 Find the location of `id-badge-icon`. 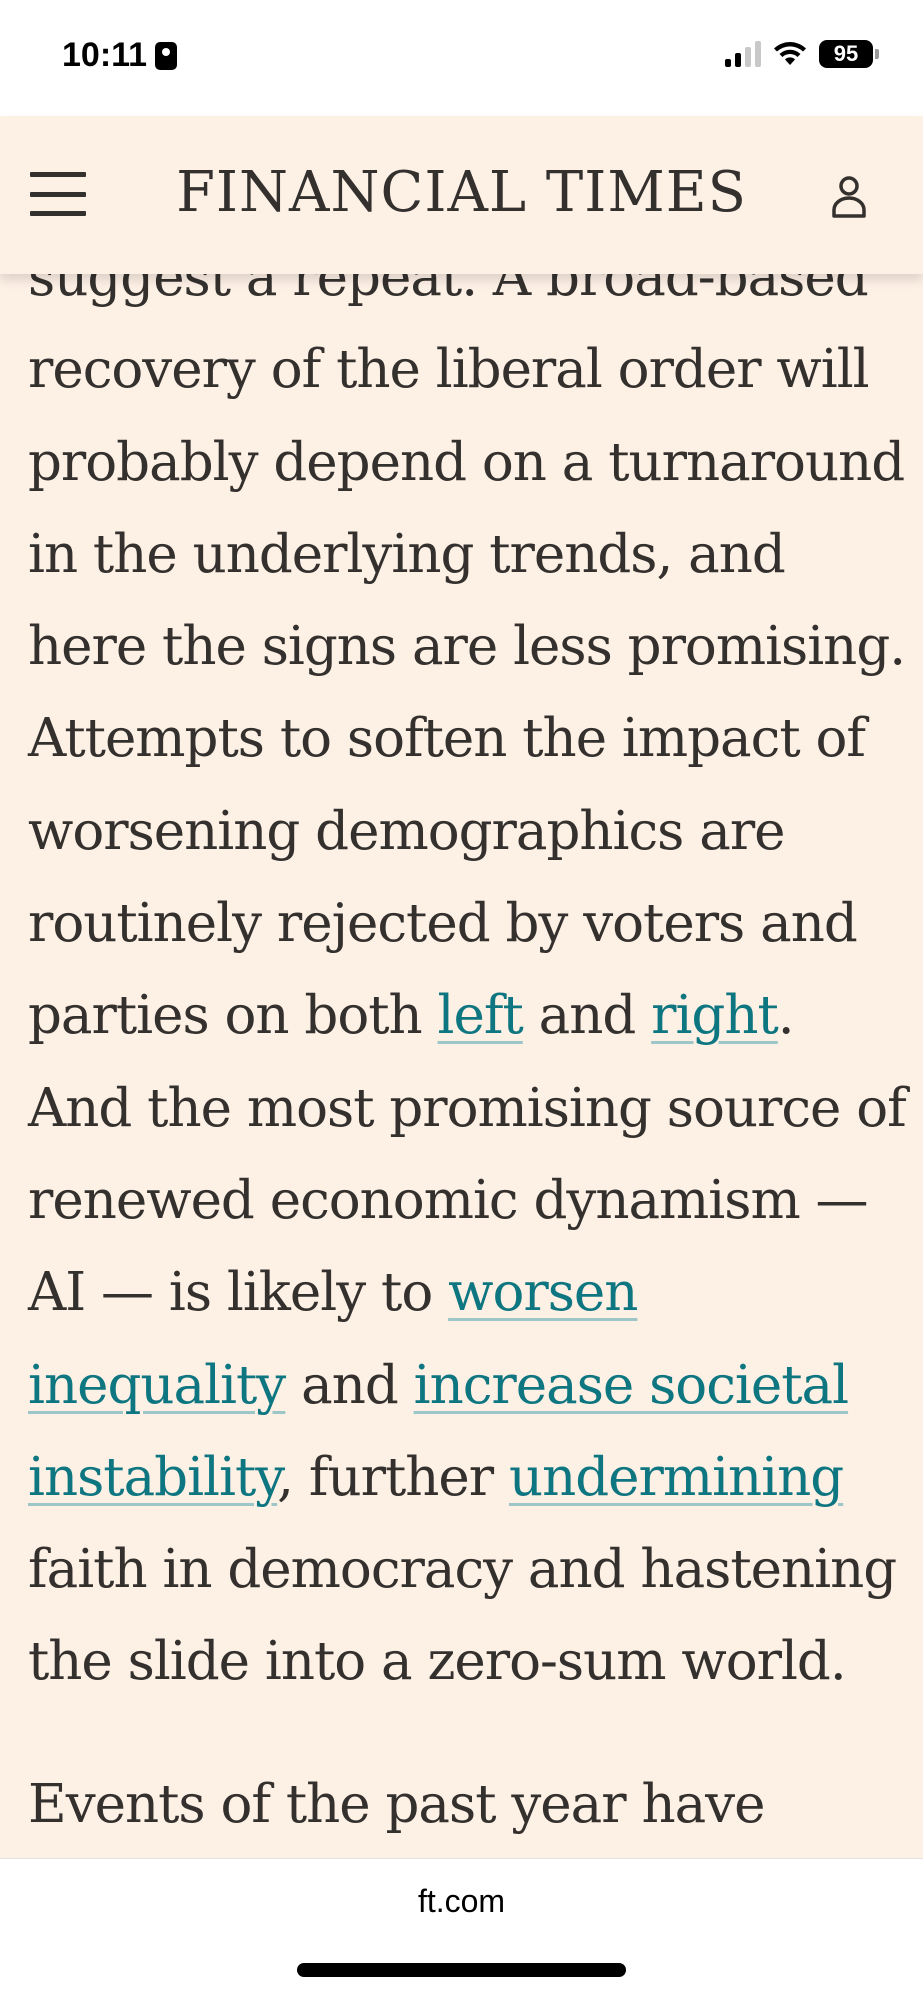

id-badge-icon is located at coordinates (166, 55).